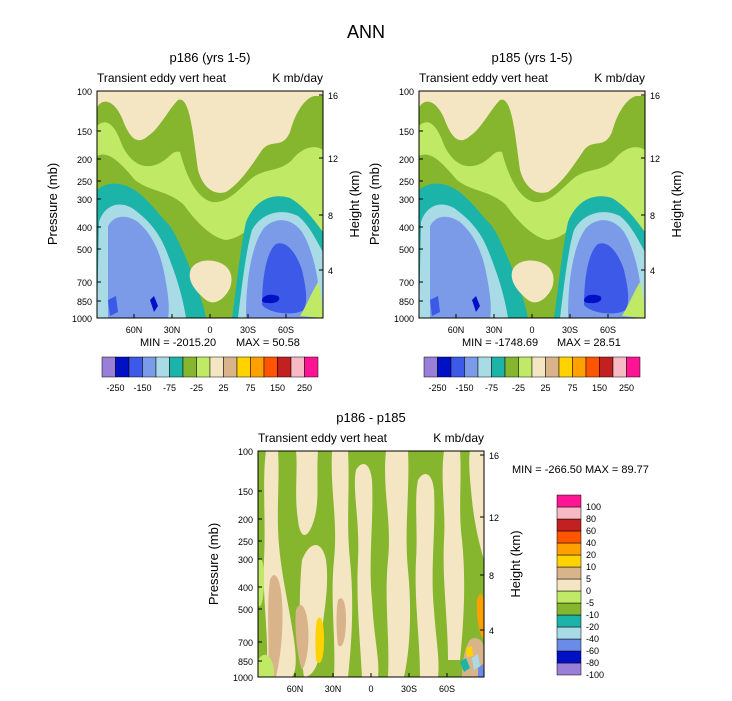  What do you see at coordinates (245, 643) in the screenshot?
I see `y-tick-label: 700` at bounding box center [245, 643].